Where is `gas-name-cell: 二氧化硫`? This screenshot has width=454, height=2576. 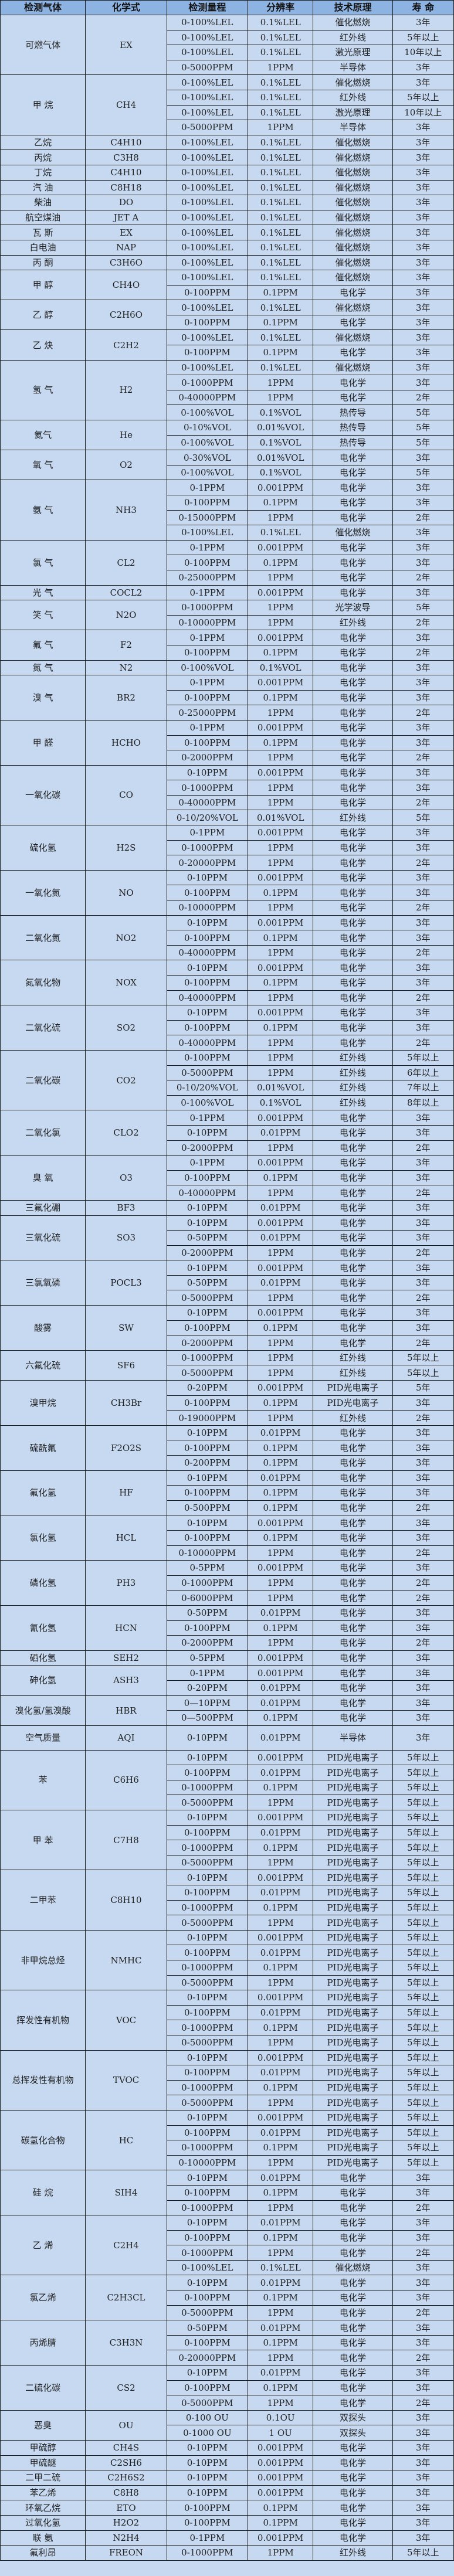
gas-name-cell: 二氧化硫 is located at coordinates (43, 1028).